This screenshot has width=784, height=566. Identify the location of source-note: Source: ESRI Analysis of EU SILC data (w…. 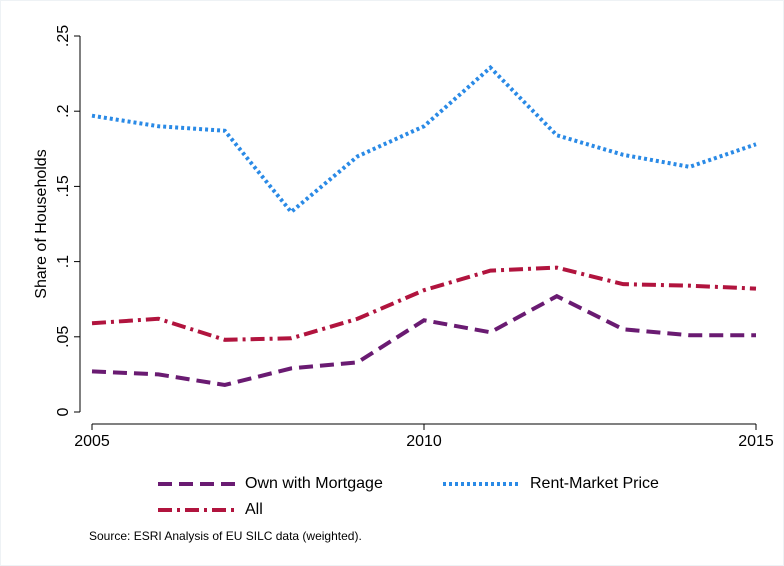
(225, 536).